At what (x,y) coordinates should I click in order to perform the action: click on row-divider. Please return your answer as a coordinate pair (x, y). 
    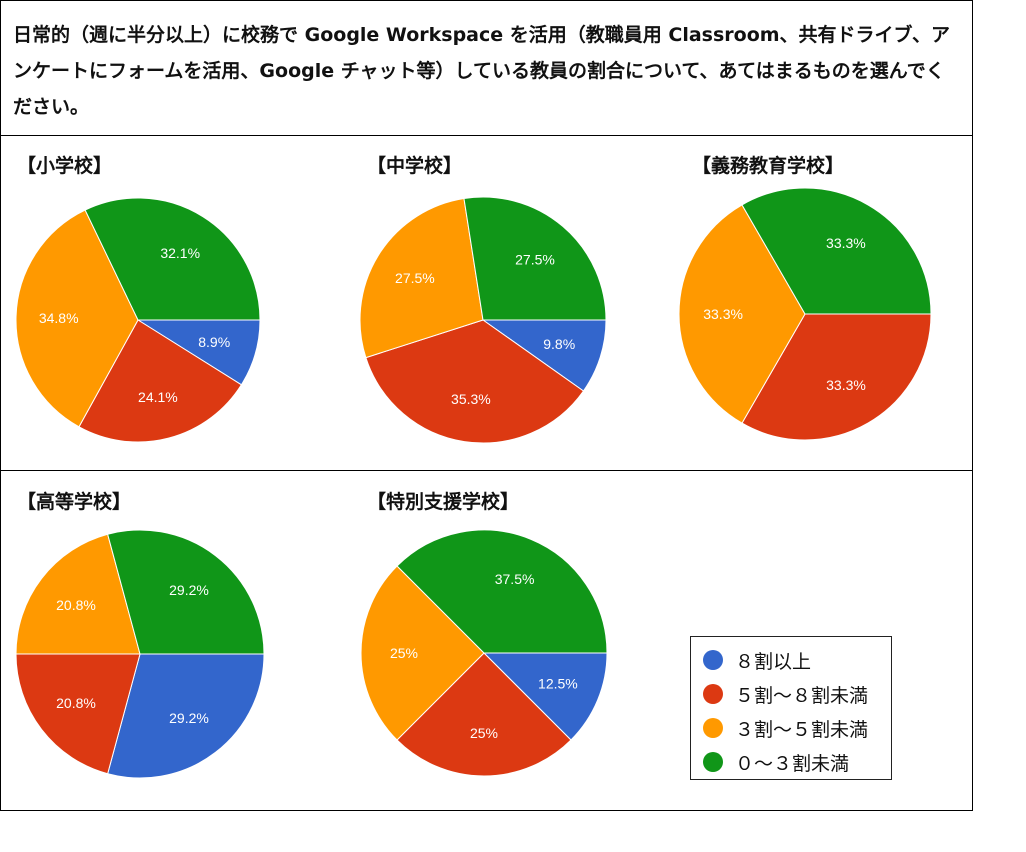
    Looking at the image, I should click on (486, 470).